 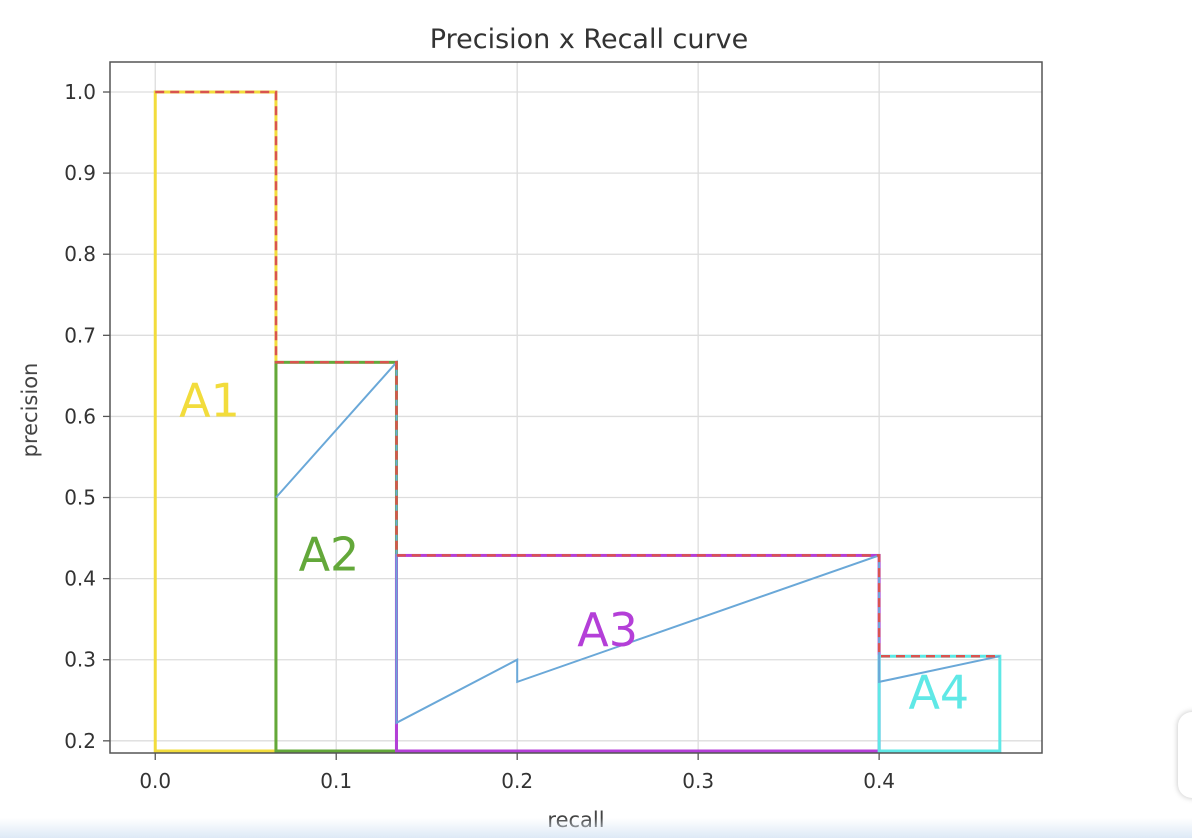 What do you see at coordinates (938, 692) in the screenshot?
I see `region-label-a4: A4` at bounding box center [938, 692].